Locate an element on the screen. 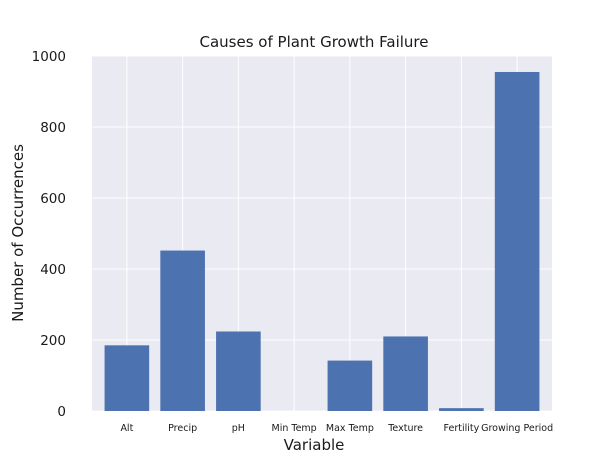 This screenshot has width=614, height=460. x-tick-label: Alt is located at coordinates (126, 428).